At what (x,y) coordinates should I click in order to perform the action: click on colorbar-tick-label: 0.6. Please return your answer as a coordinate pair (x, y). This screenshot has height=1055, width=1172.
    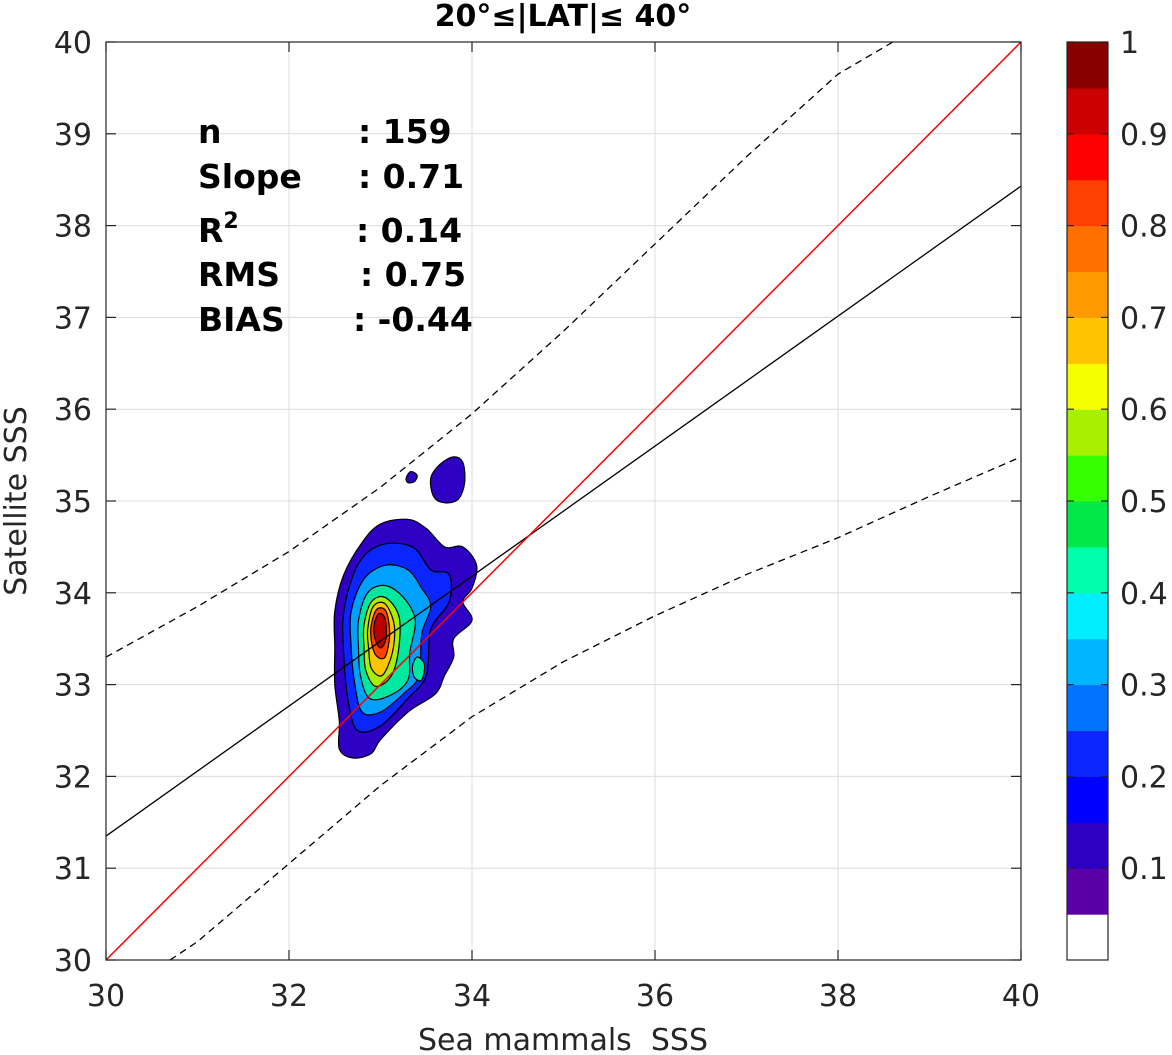
    Looking at the image, I should click on (1144, 410).